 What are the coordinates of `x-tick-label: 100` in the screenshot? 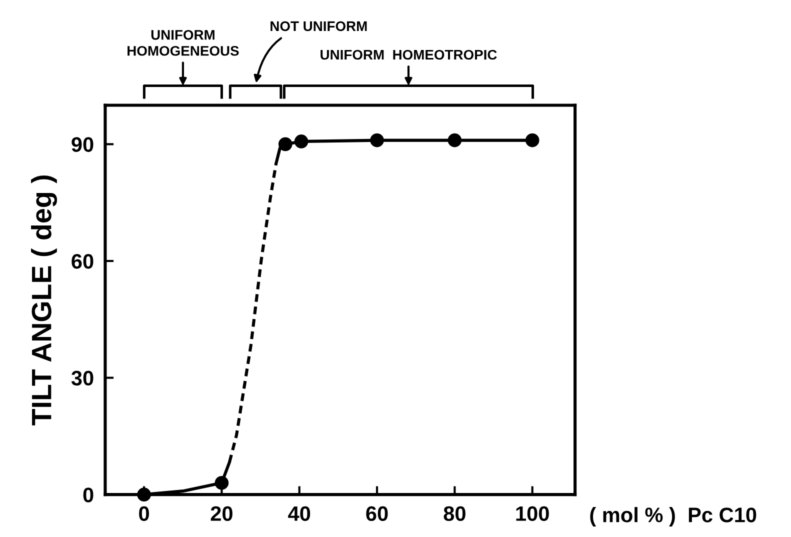 It's located at (532, 513).